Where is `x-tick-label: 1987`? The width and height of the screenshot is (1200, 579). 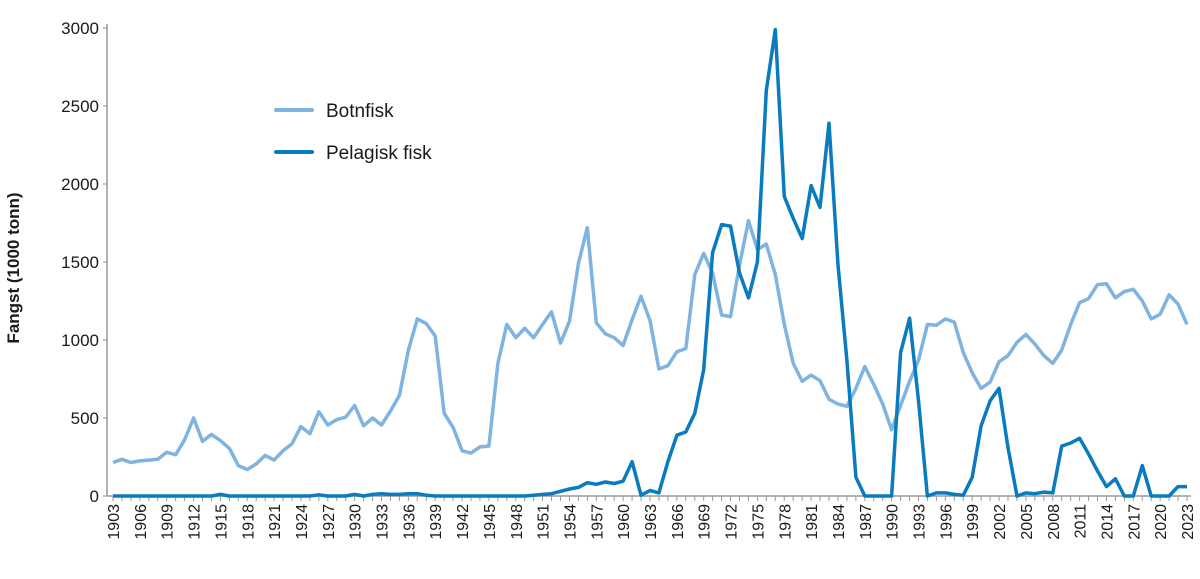 x-tick-label: 1987 is located at coordinates (866, 522).